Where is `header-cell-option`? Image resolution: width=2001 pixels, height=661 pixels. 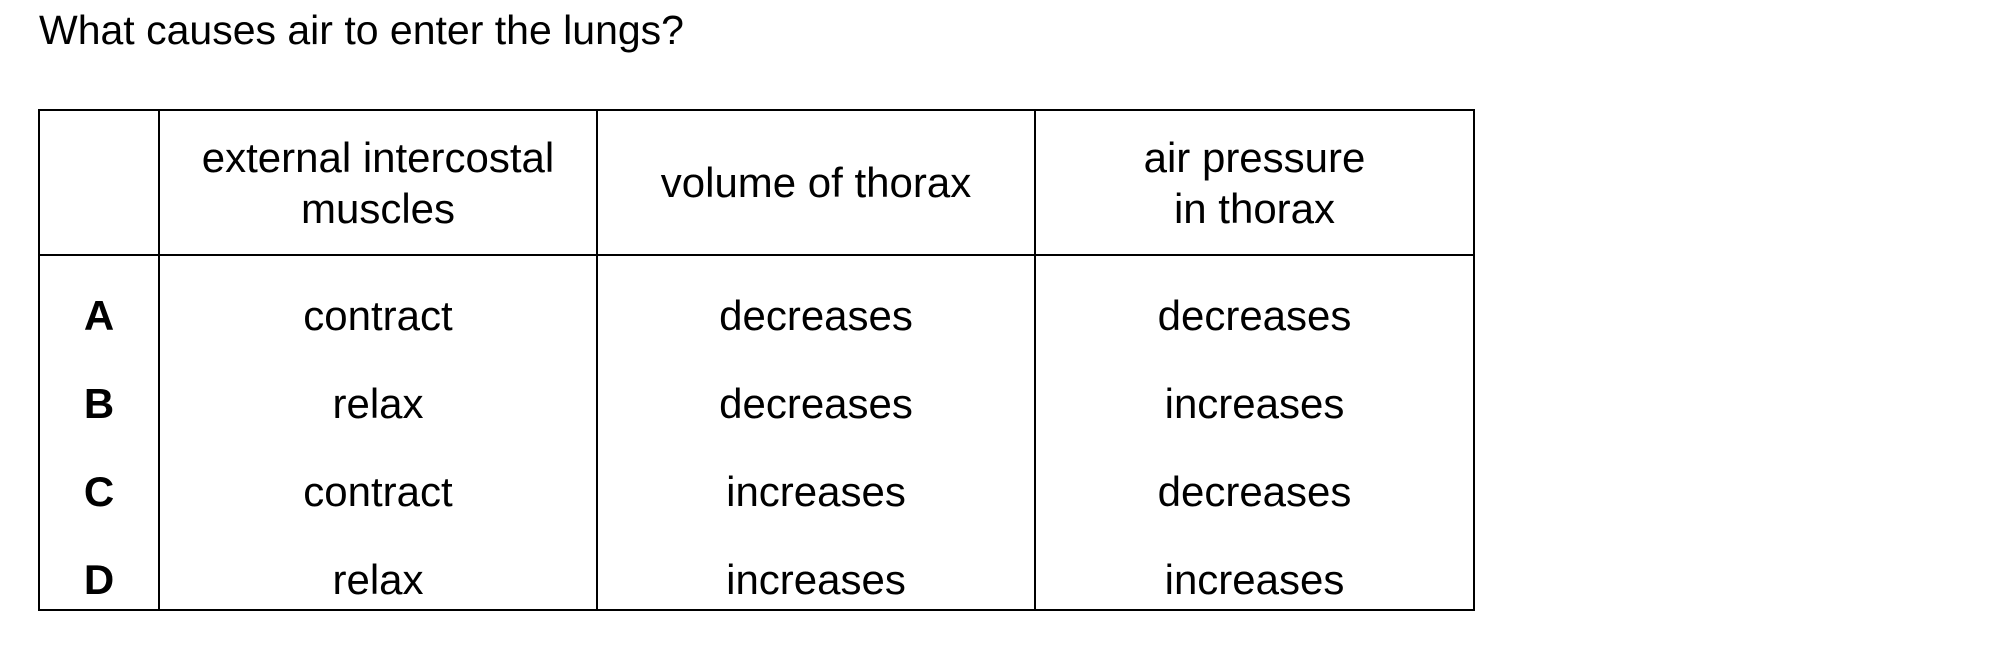 header-cell-option is located at coordinates (99, 182).